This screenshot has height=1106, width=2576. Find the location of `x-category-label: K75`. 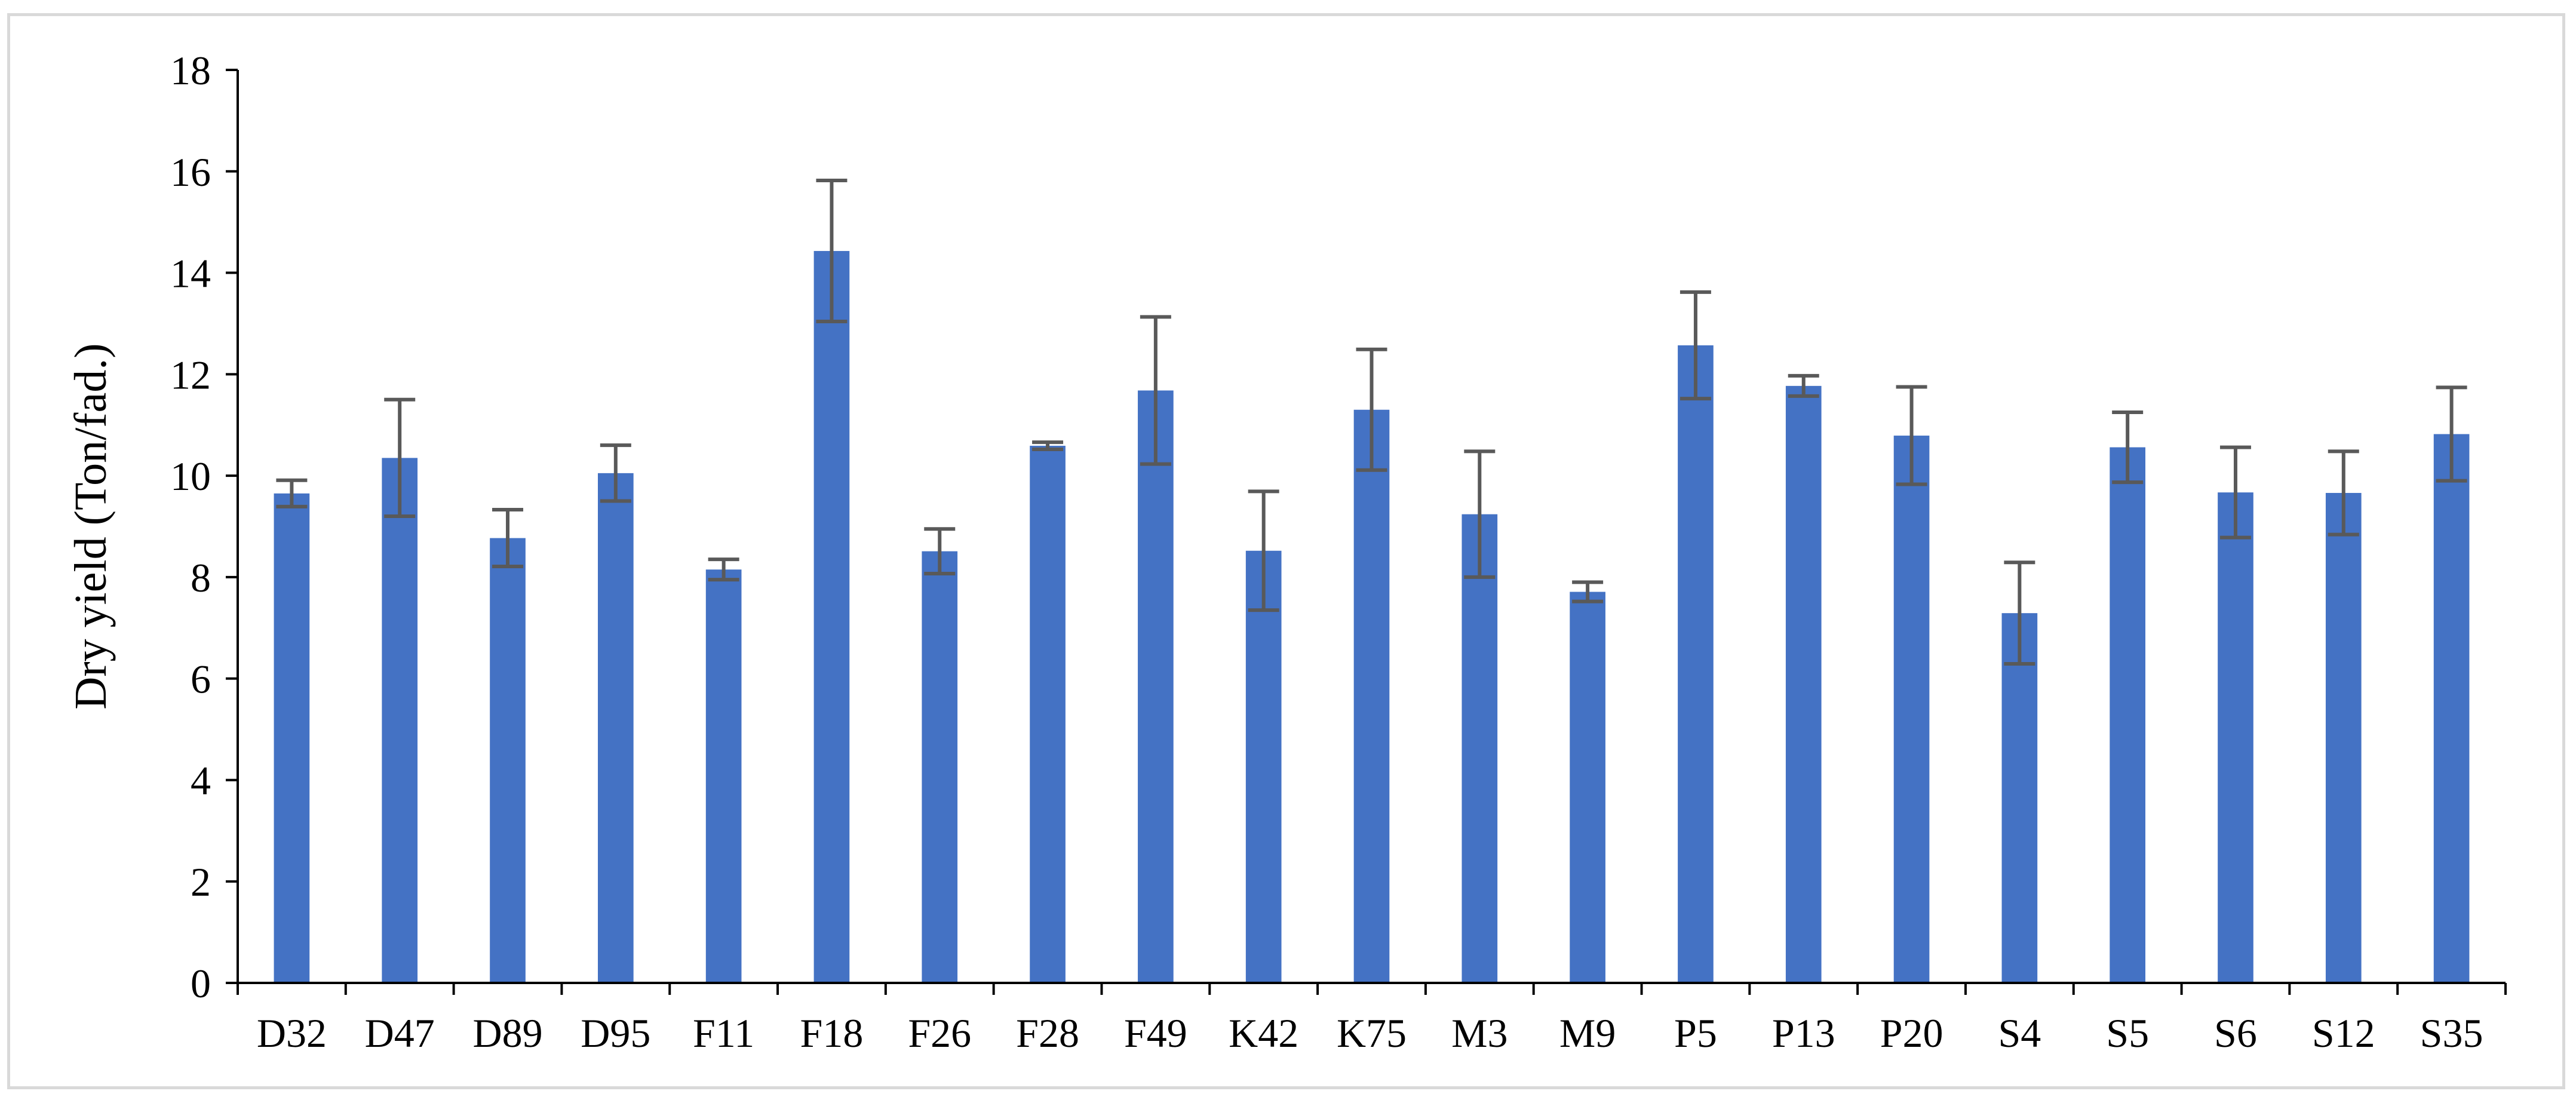

x-category-label: K75 is located at coordinates (1372, 1033).